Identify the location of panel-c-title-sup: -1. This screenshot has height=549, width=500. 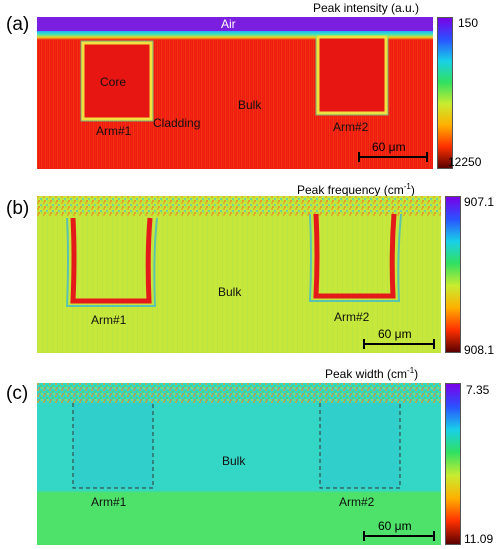
(411, 370).